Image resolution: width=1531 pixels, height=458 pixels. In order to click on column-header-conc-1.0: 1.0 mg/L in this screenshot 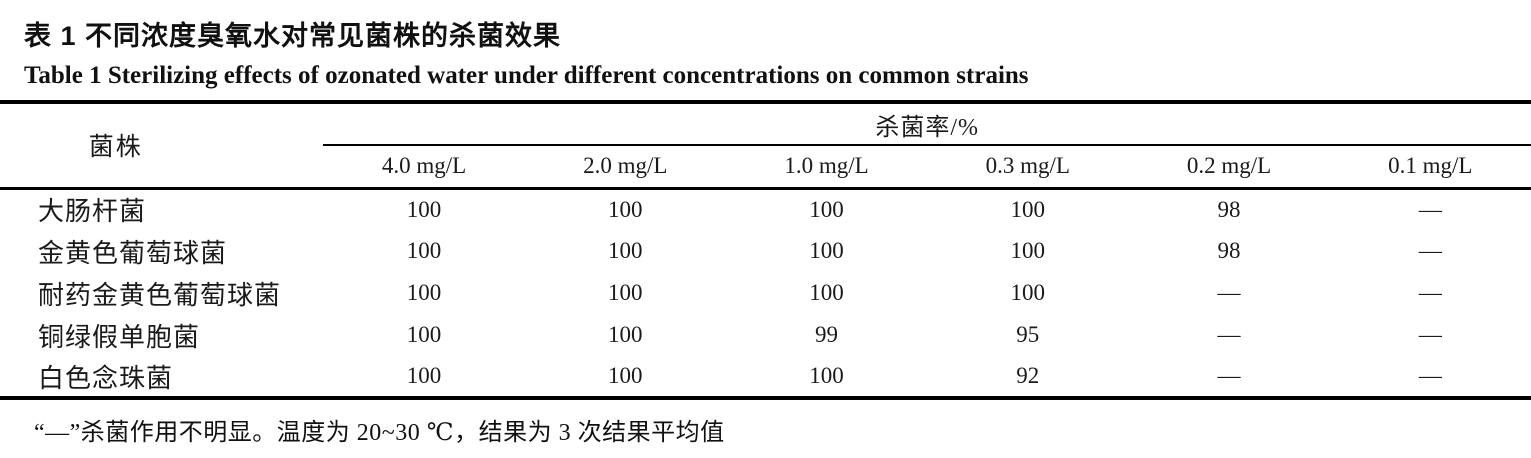, I will do `click(826, 166)`.